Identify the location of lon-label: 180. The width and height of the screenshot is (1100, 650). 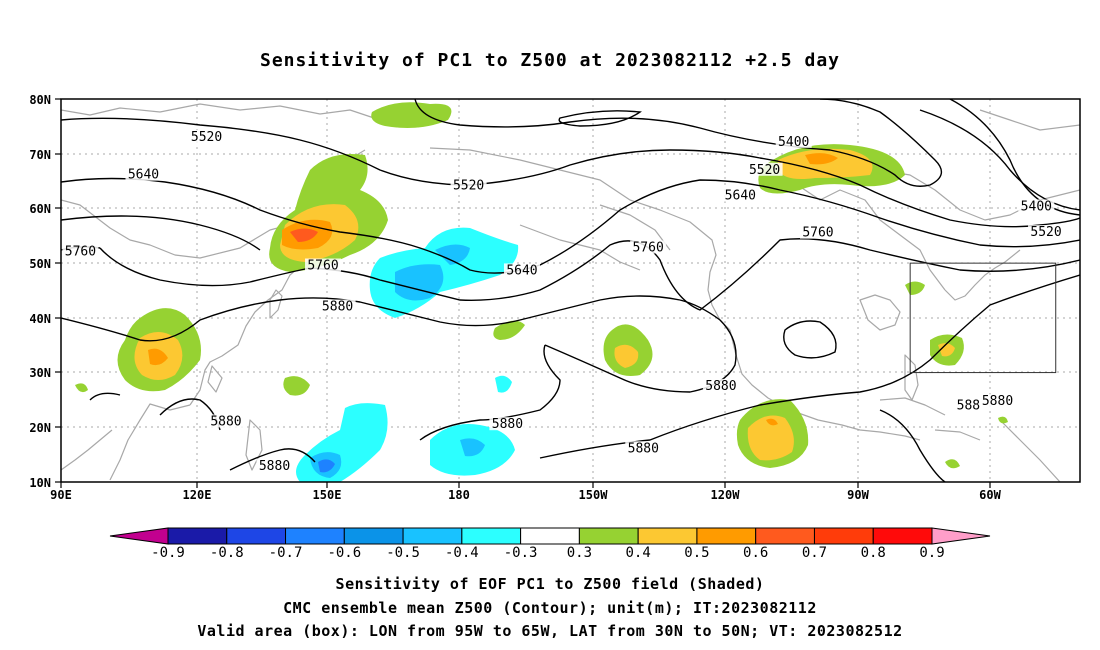
(459, 495).